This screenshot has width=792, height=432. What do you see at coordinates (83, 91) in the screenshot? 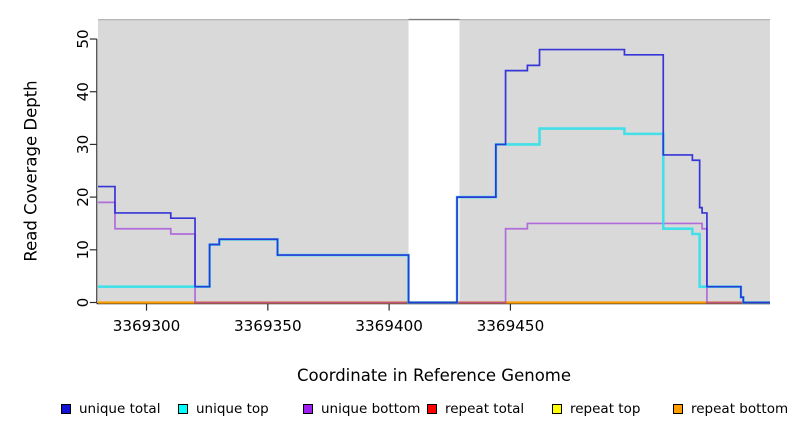
I see `y-tick-label: 40` at bounding box center [83, 91].